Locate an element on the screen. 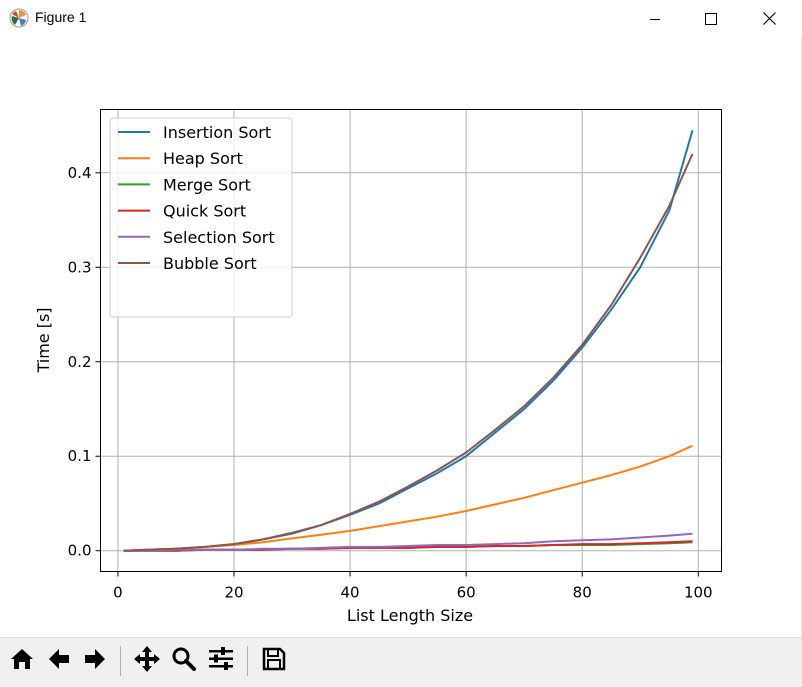 This screenshot has width=802, height=687. zoom-icon is located at coordinates (184, 661).